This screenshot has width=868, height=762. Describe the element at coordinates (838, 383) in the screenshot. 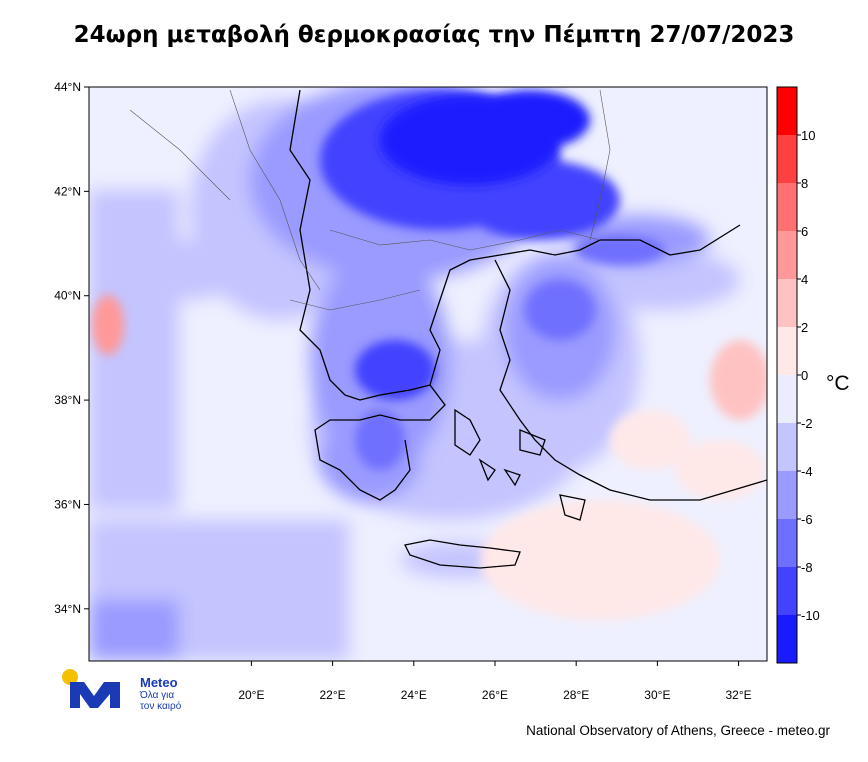

I see `colorbar-unit: °C` at that location.